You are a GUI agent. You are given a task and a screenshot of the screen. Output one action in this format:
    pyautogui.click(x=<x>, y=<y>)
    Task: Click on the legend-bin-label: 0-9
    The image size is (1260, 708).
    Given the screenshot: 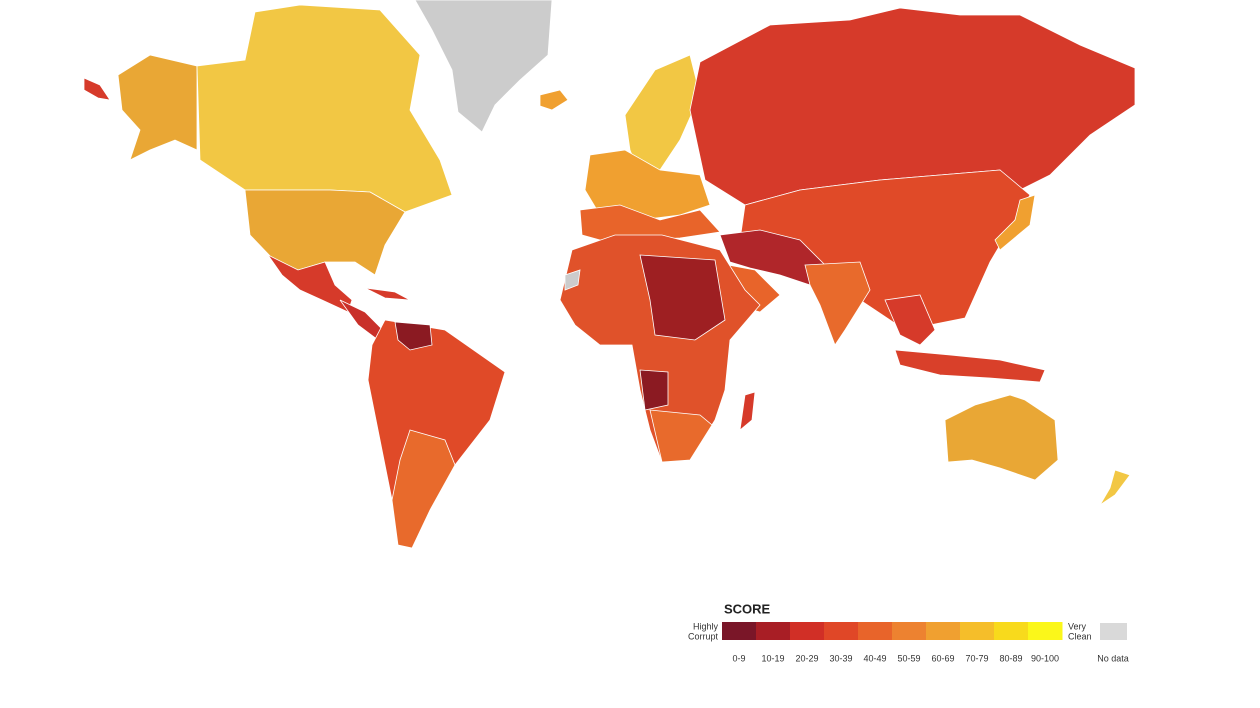 What is the action you would take?
    pyautogui.click(x=738, y=658)
    